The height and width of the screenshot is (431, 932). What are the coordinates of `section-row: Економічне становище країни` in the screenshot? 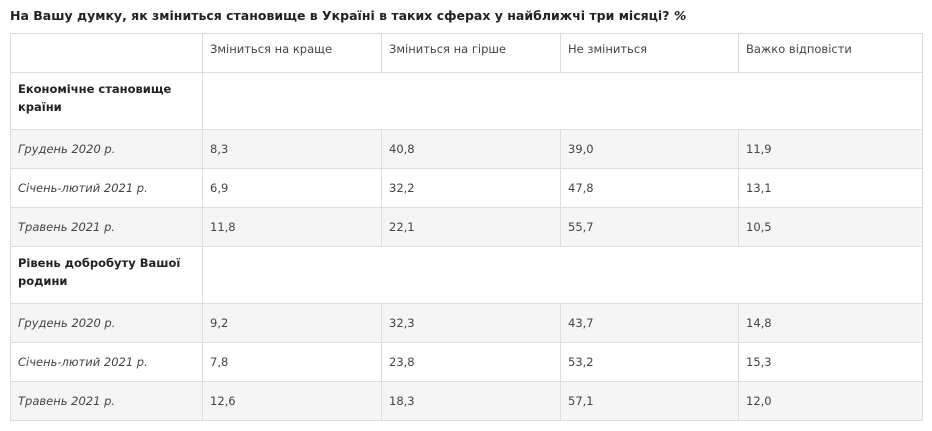 It's located at (466, 101).